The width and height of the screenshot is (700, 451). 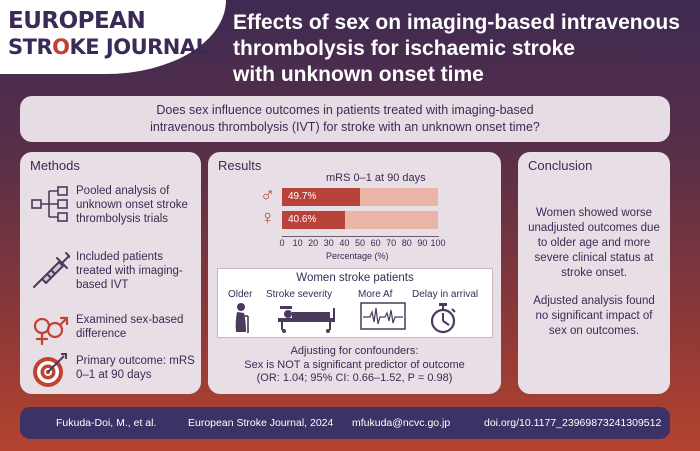 I want to click on footer-journal: European Stroke Journal, 2024, so click(x=261, y=423).